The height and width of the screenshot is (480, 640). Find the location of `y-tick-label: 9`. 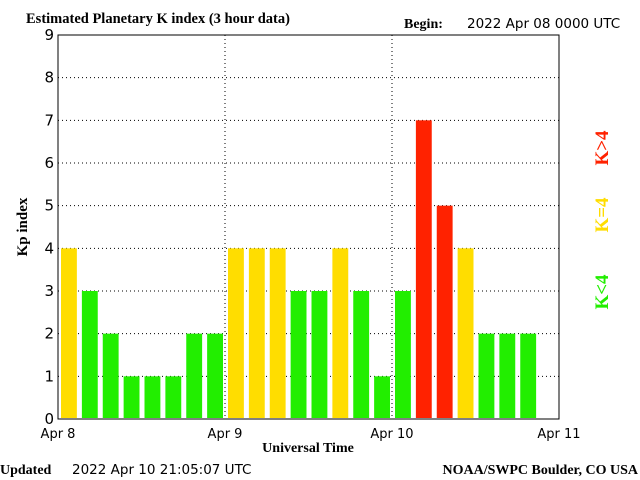

y-tick-label: 9 is located at coordinates (49, 35).